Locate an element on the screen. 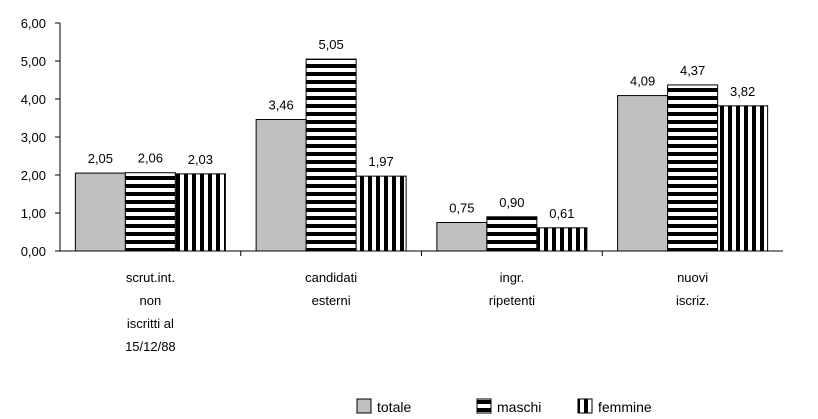 This screenshot has height=419, width=818. data-label: 3,82 is located at coordinates (742, 91).